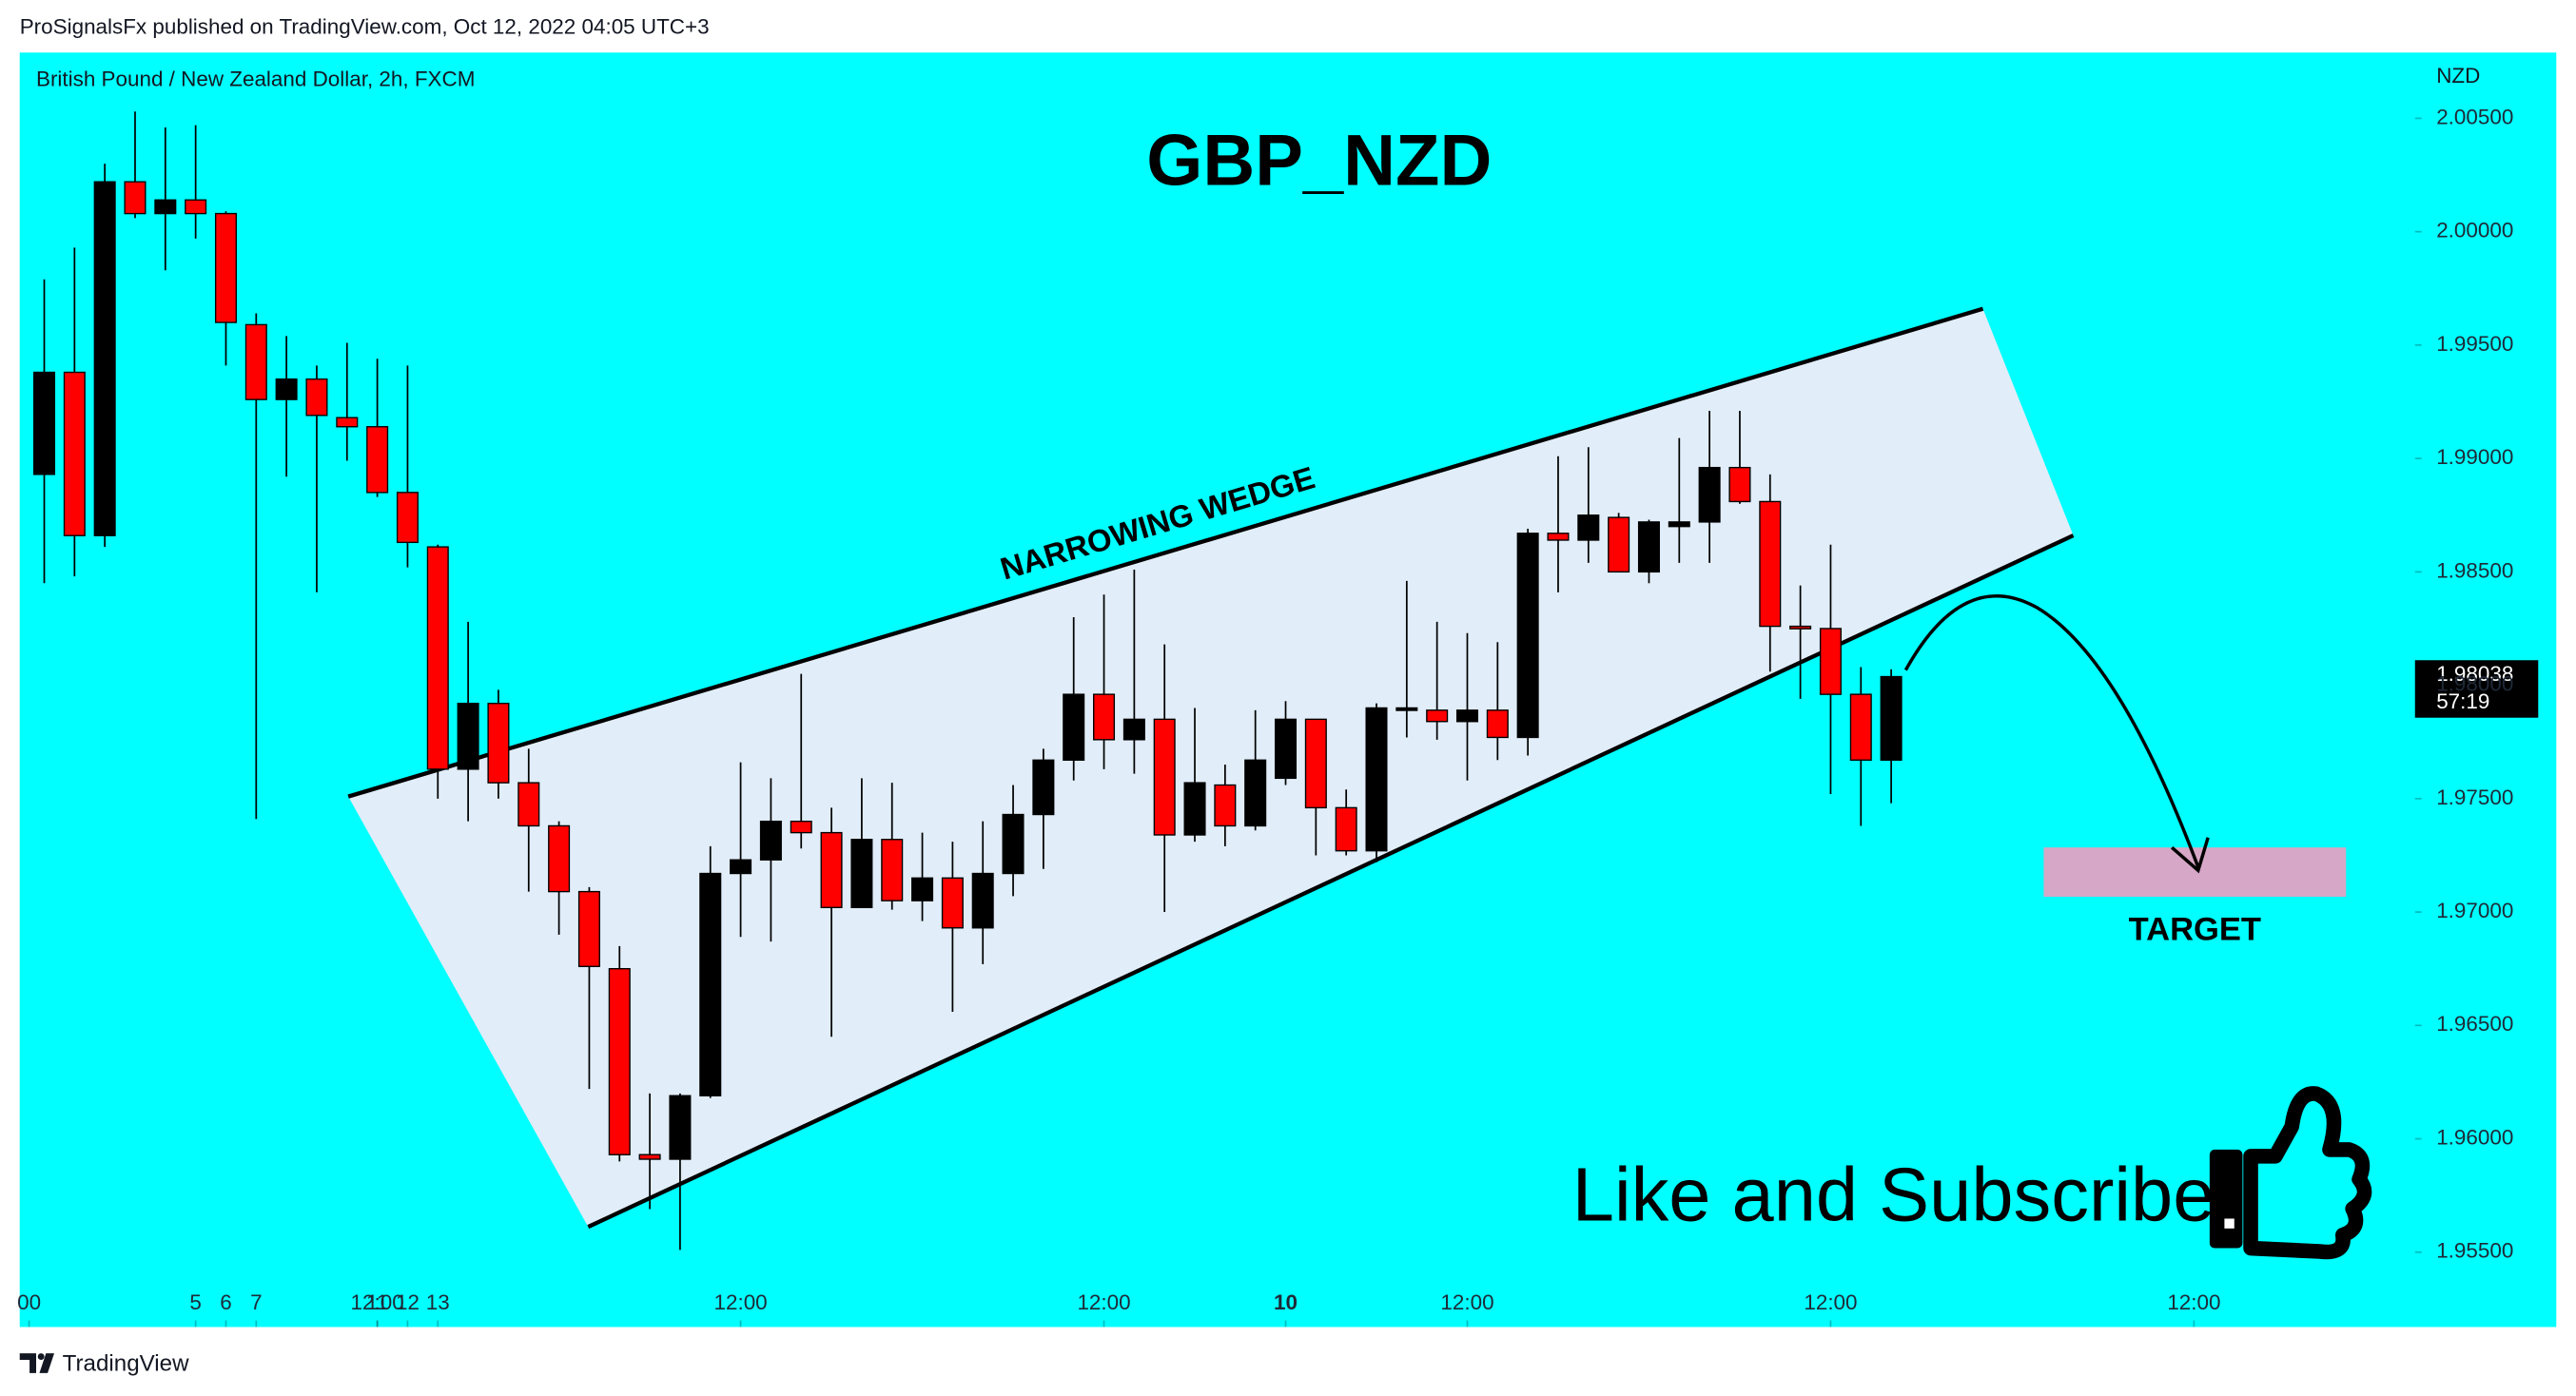 The image size is (2576, 1396). Describe the element at coordinates (2462, 701) in the screenshot. I see `countdown-label: 57:19` at that location.